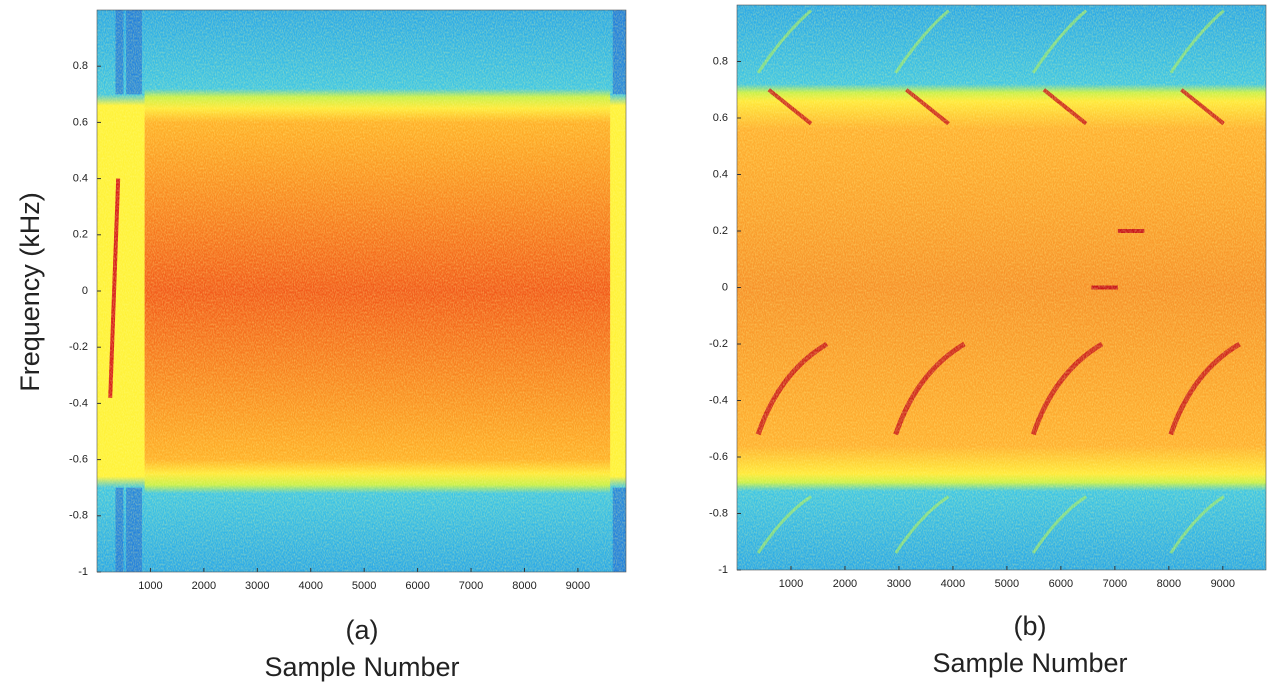  What do you see at coordinates (30, 292) in the screenshot?
I see `y-axis-label: Frequency (kHz)` at bounding box center [30, 292].